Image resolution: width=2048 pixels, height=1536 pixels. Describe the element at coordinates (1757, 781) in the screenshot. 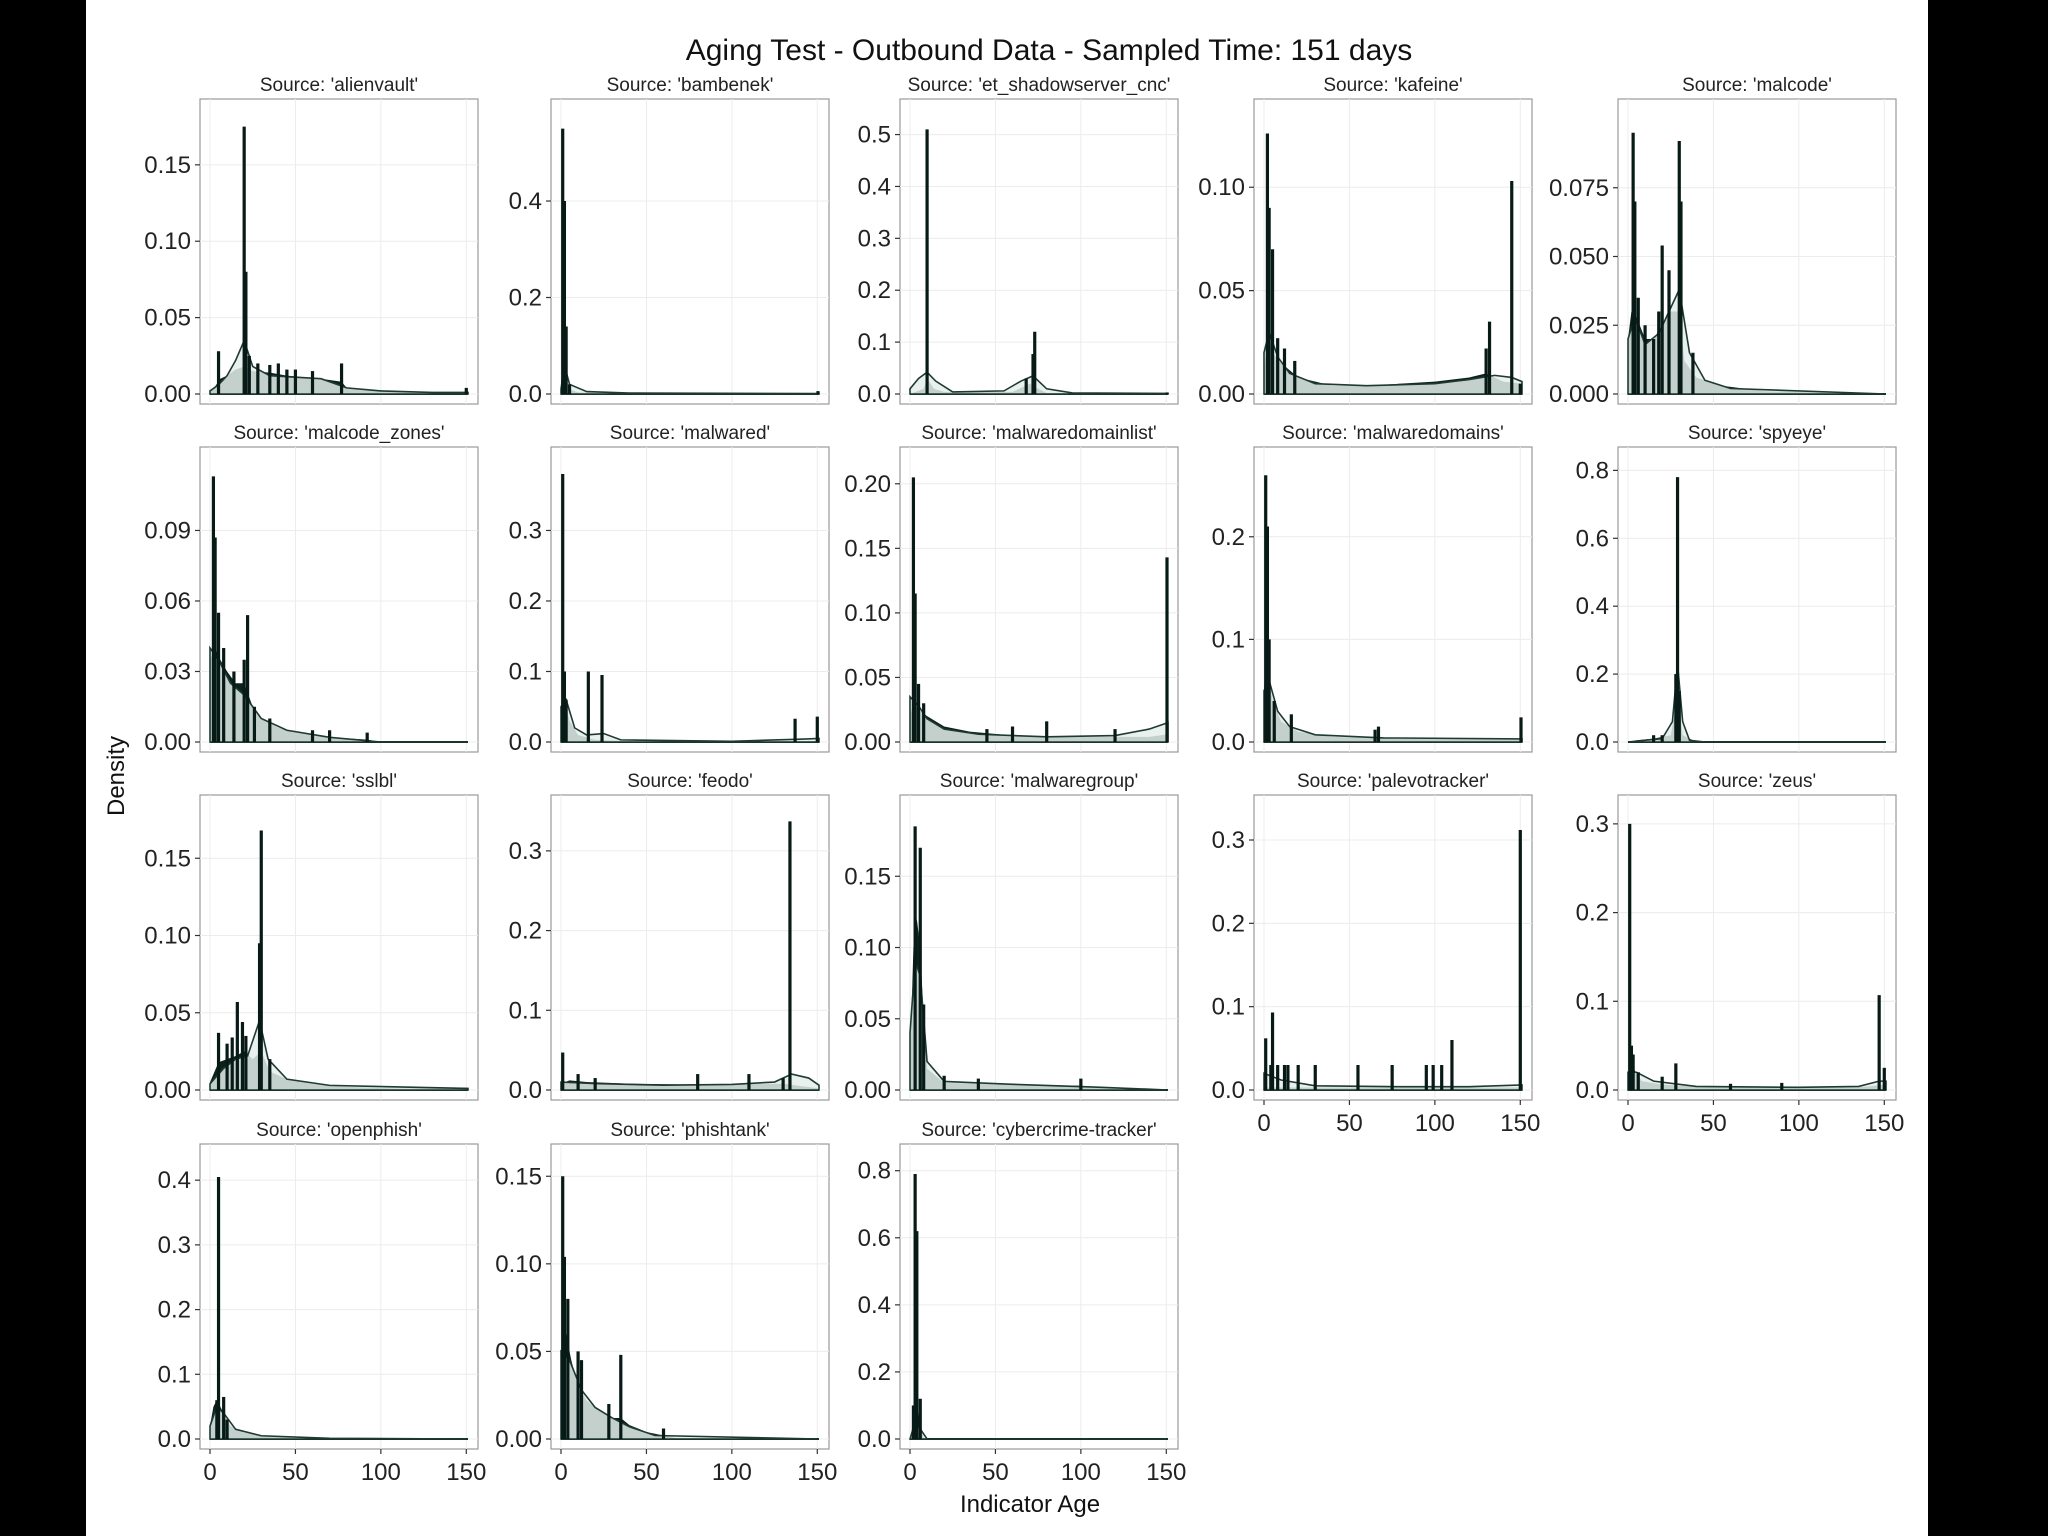

I see `panel-strip-label: Source: 'zeus'` at that location.